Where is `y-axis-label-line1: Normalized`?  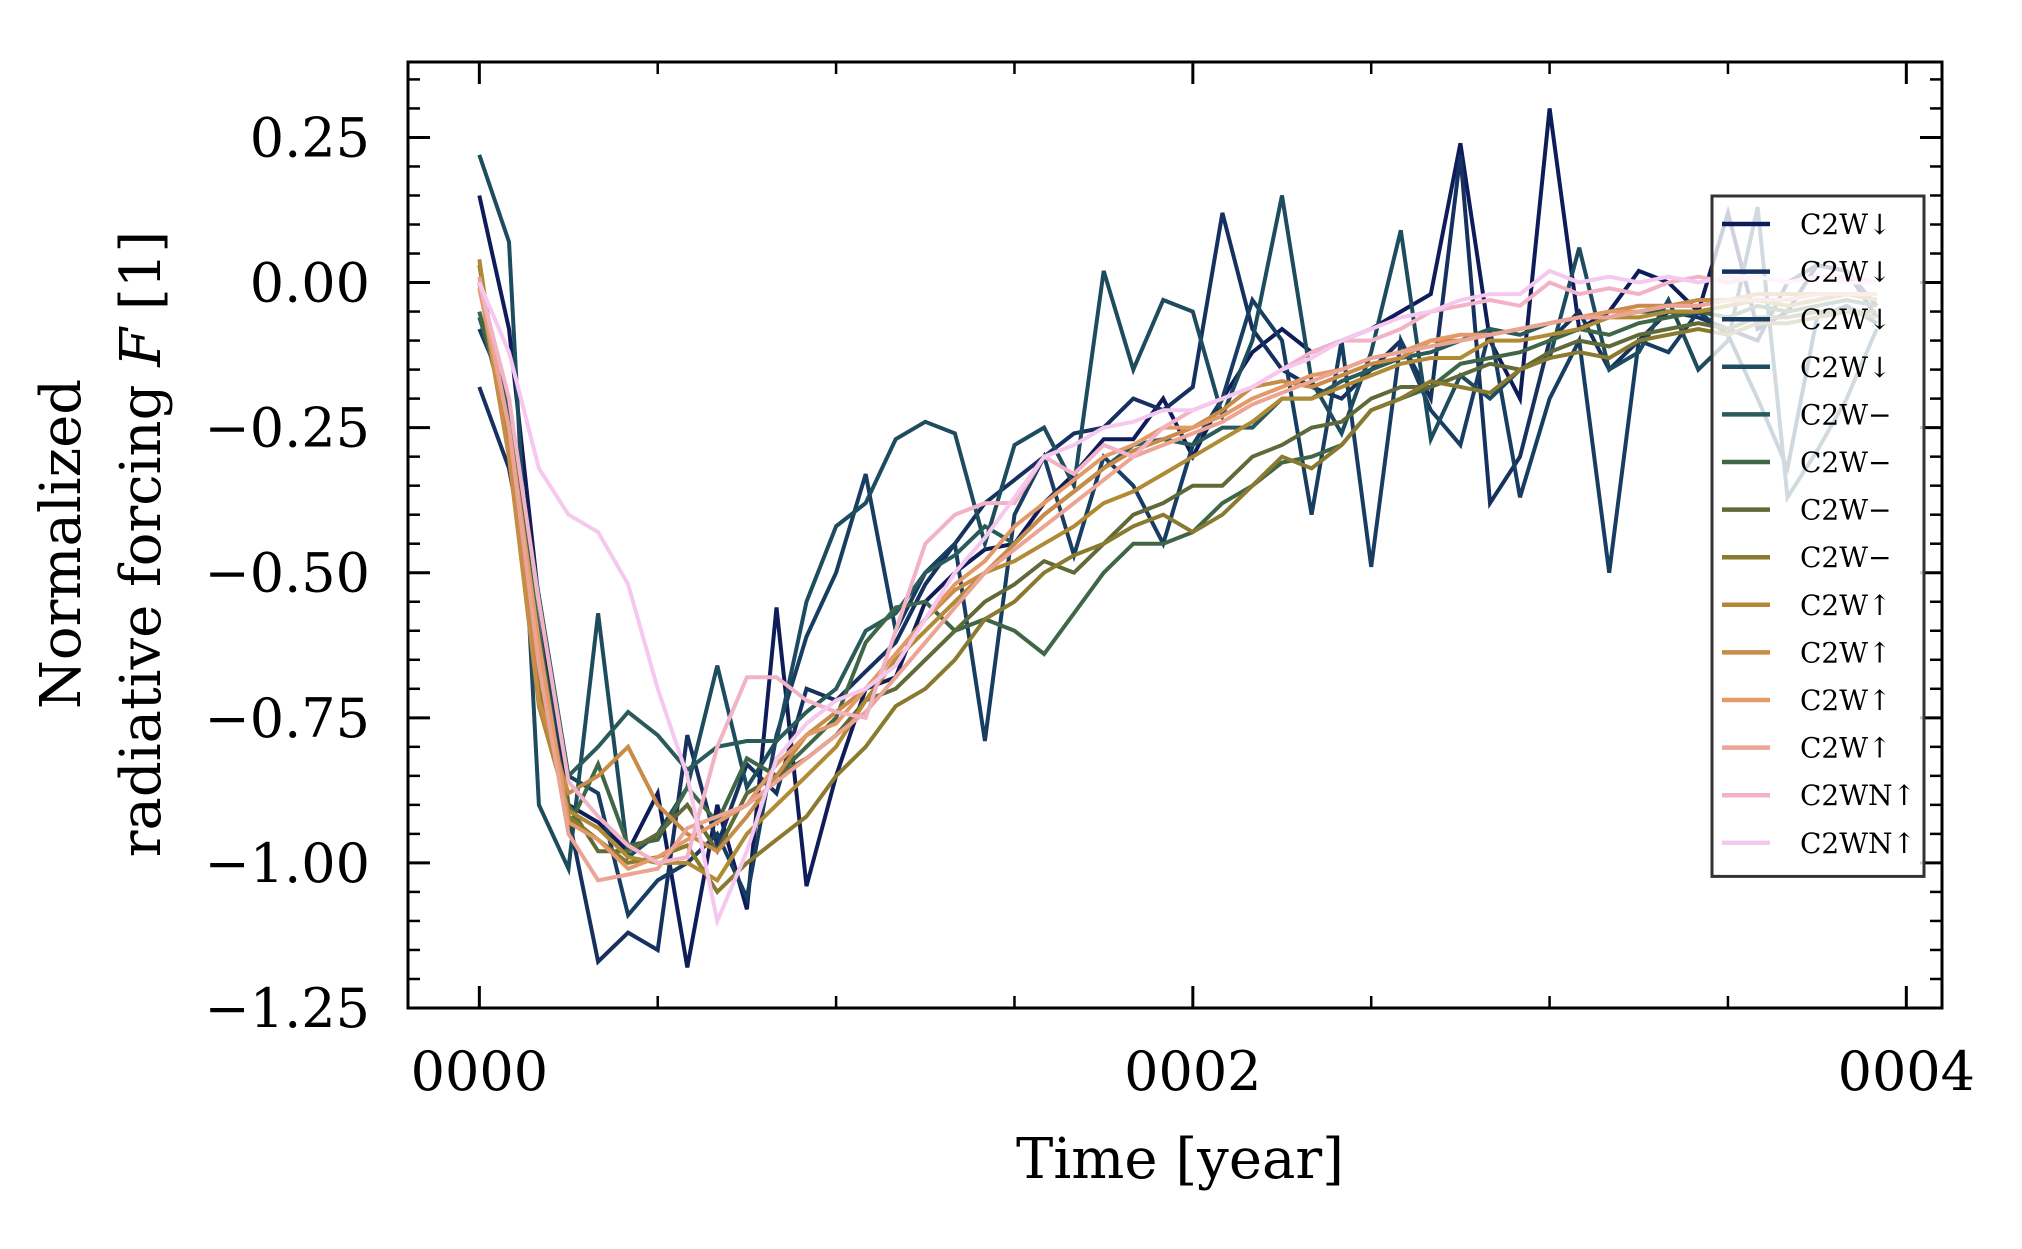
y-axis-label-line1: Normalized is located at coordinates (61, 544).